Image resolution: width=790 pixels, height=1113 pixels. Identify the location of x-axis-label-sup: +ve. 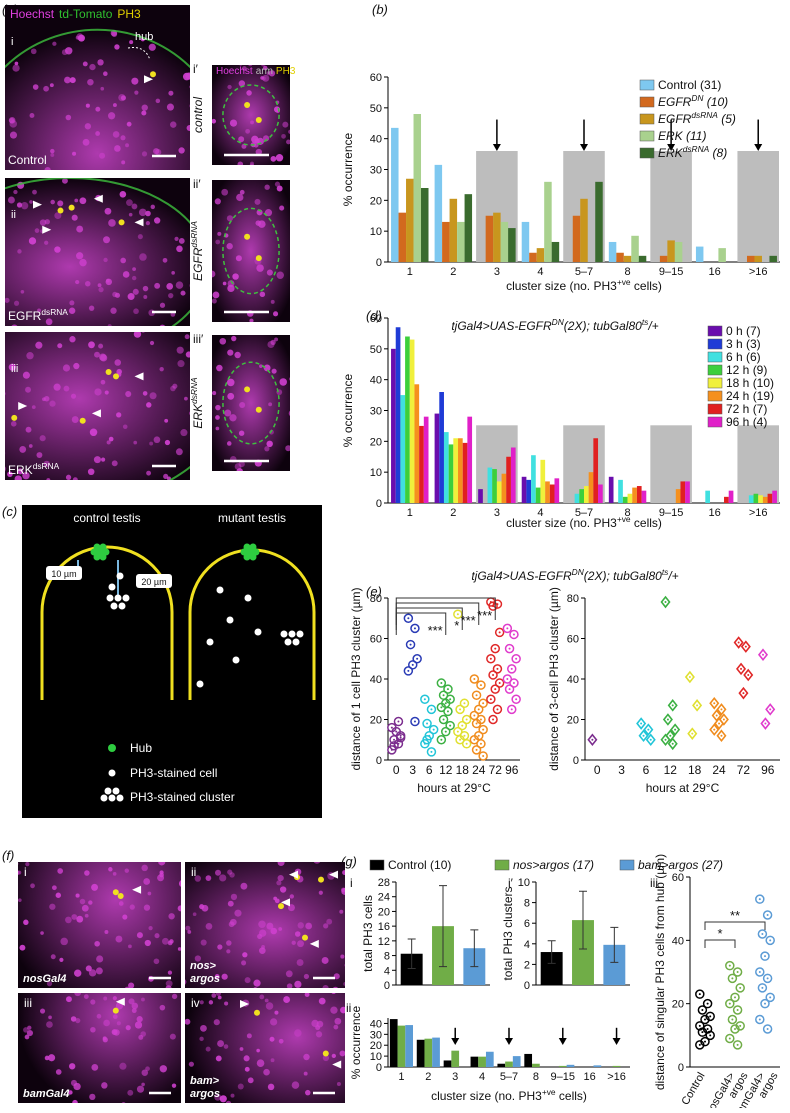
(549, 1092).